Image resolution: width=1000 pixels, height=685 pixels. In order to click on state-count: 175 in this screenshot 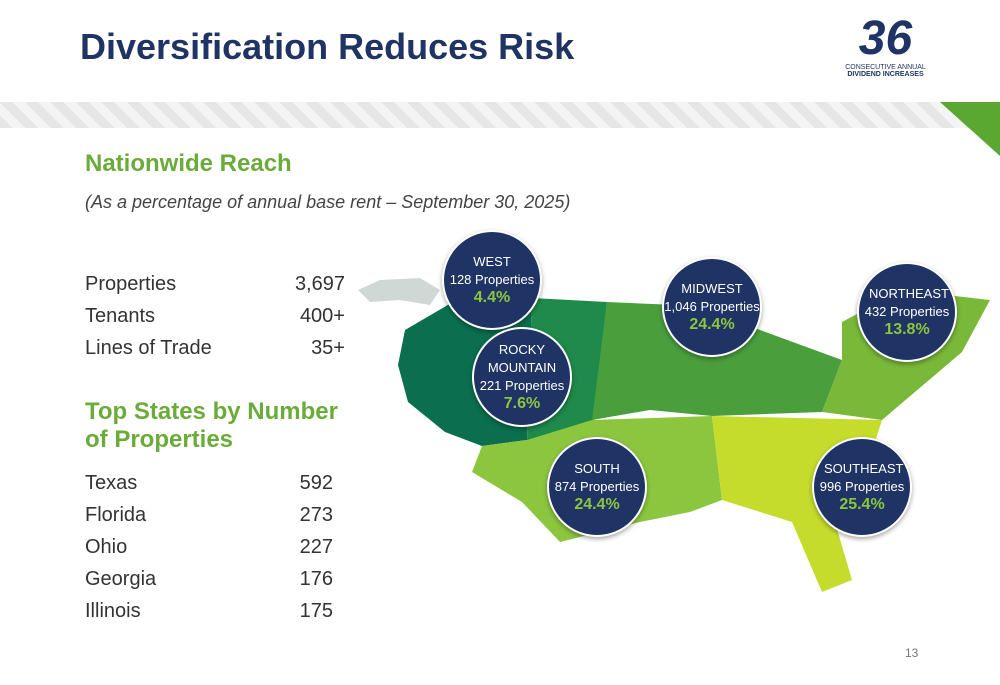, I will do `click(316, 611)`.